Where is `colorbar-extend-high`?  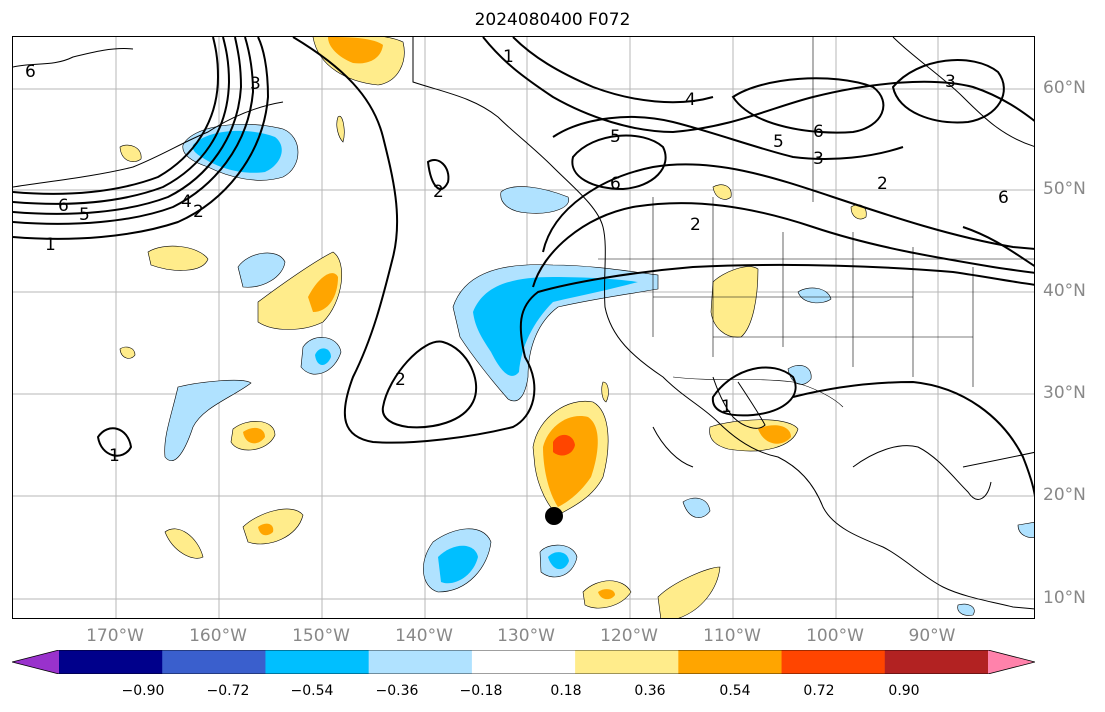 colorbar-extend-high is located at coordinates (1011, 662).